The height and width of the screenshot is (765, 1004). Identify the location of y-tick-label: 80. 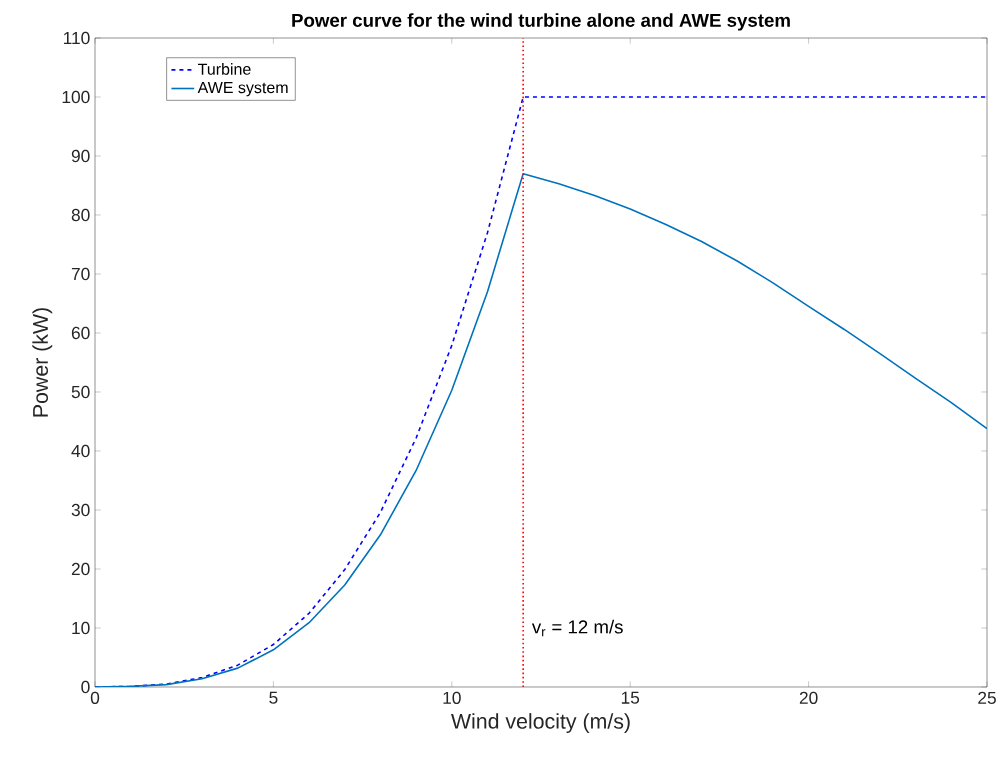
(80, 215).